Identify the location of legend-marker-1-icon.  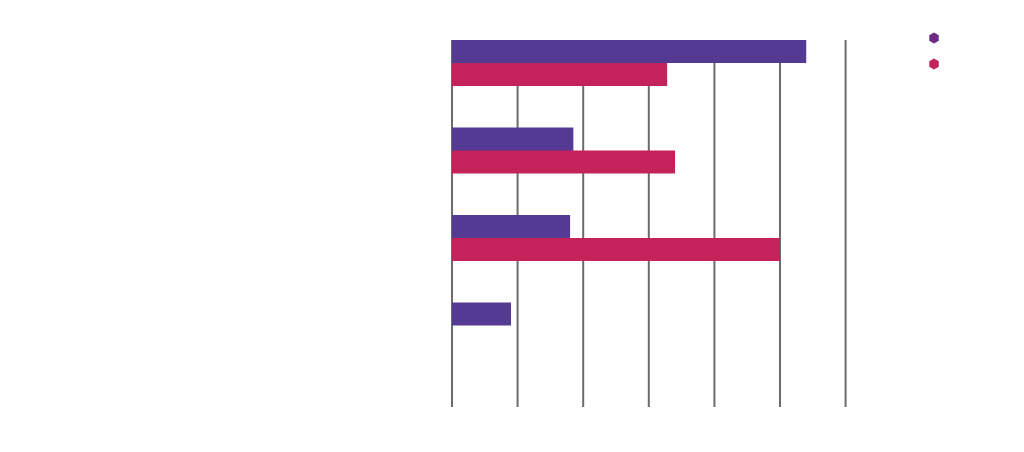
(934, 38).